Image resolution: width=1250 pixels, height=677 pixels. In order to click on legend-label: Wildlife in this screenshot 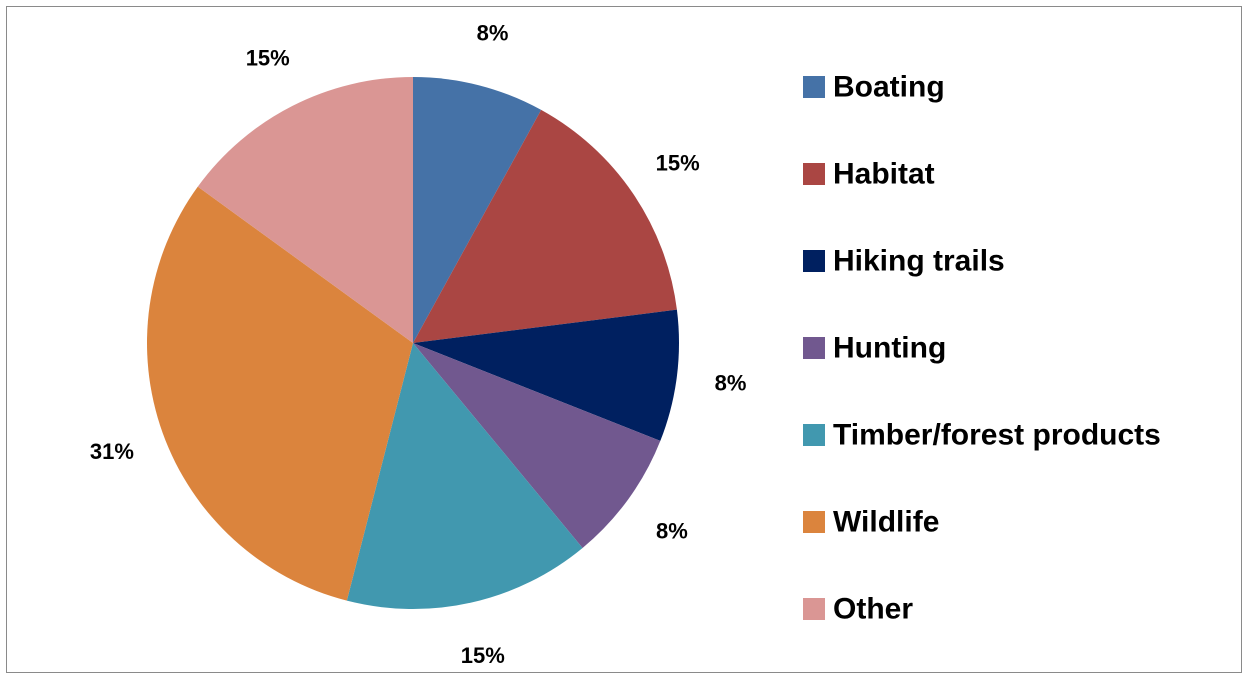, I will do `click(886, 522)`.